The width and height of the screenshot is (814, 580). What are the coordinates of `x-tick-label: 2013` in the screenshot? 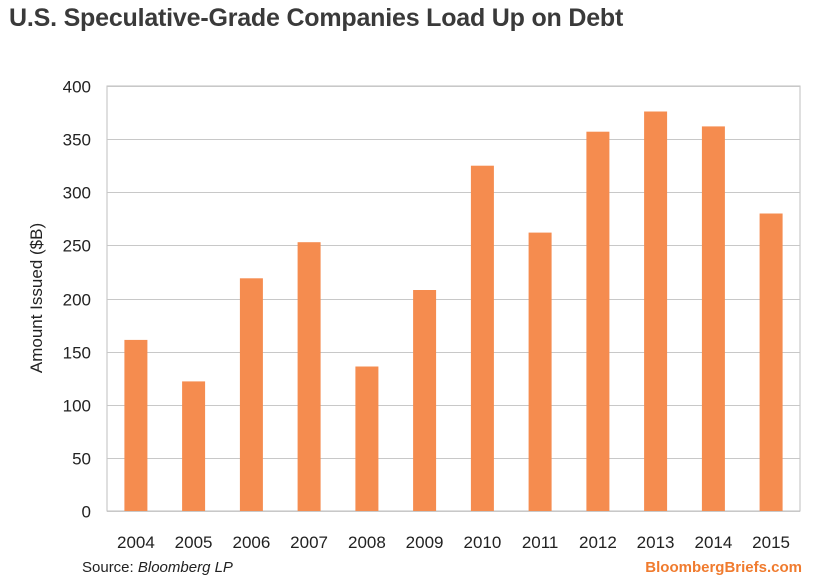 It's located at (656, 542).